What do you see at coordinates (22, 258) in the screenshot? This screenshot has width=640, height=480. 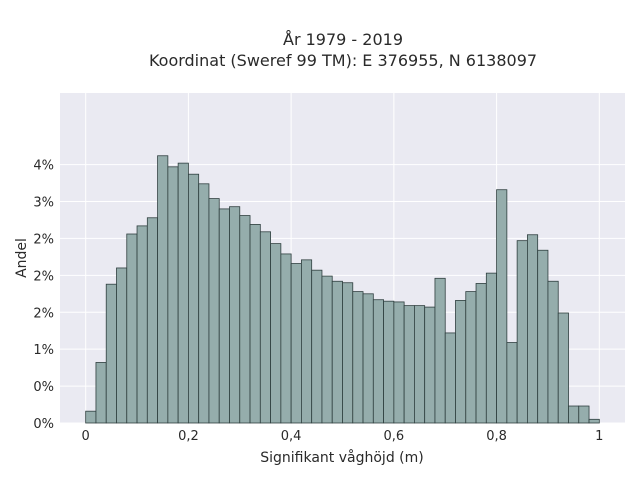 I see `y-axis-label: Andel` at bounding box center [22, 258].